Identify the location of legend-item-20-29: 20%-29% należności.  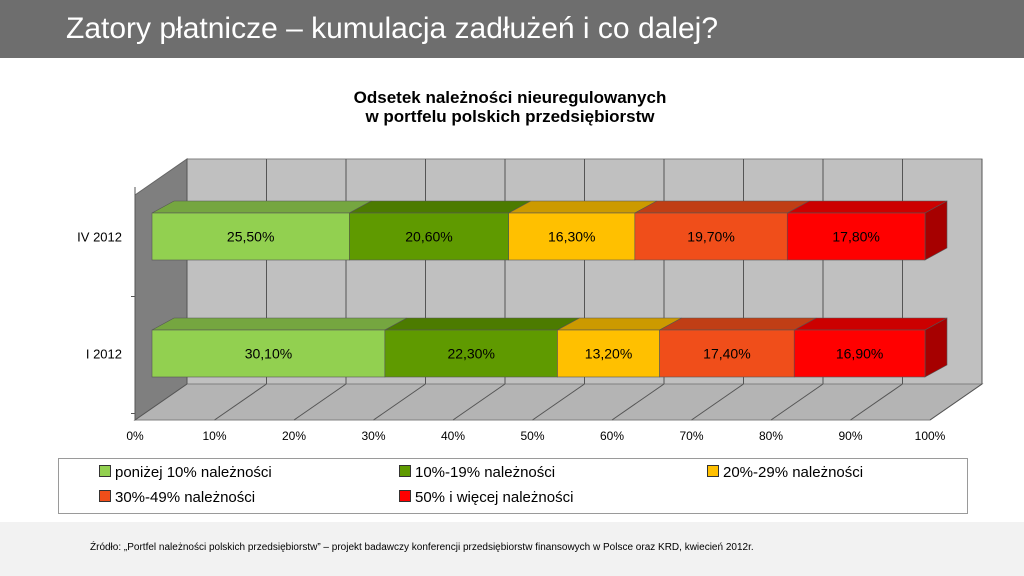
(785, 472).